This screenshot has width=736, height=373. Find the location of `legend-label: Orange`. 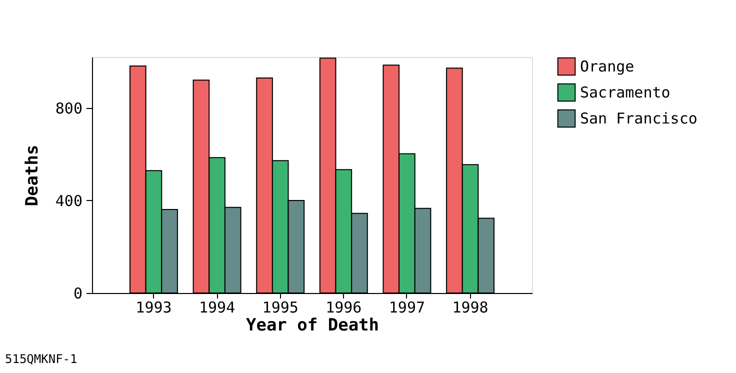

legend-label: Orange is located at coordinates (607, 67).